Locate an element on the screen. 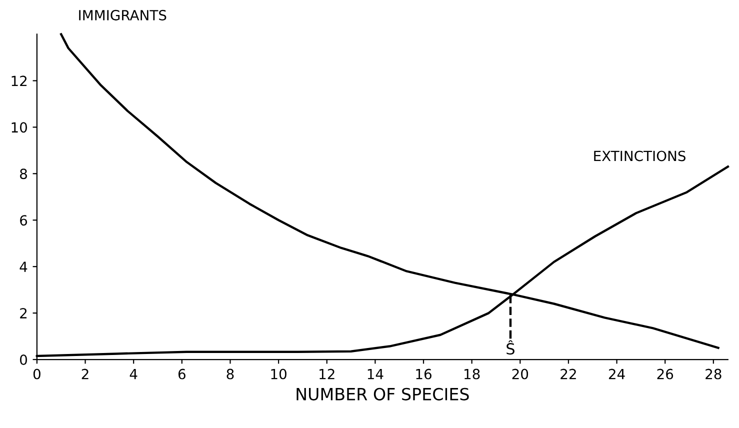 The image size is (739, 428). x-tick-label: 22 is located at coordinates (568, 374).